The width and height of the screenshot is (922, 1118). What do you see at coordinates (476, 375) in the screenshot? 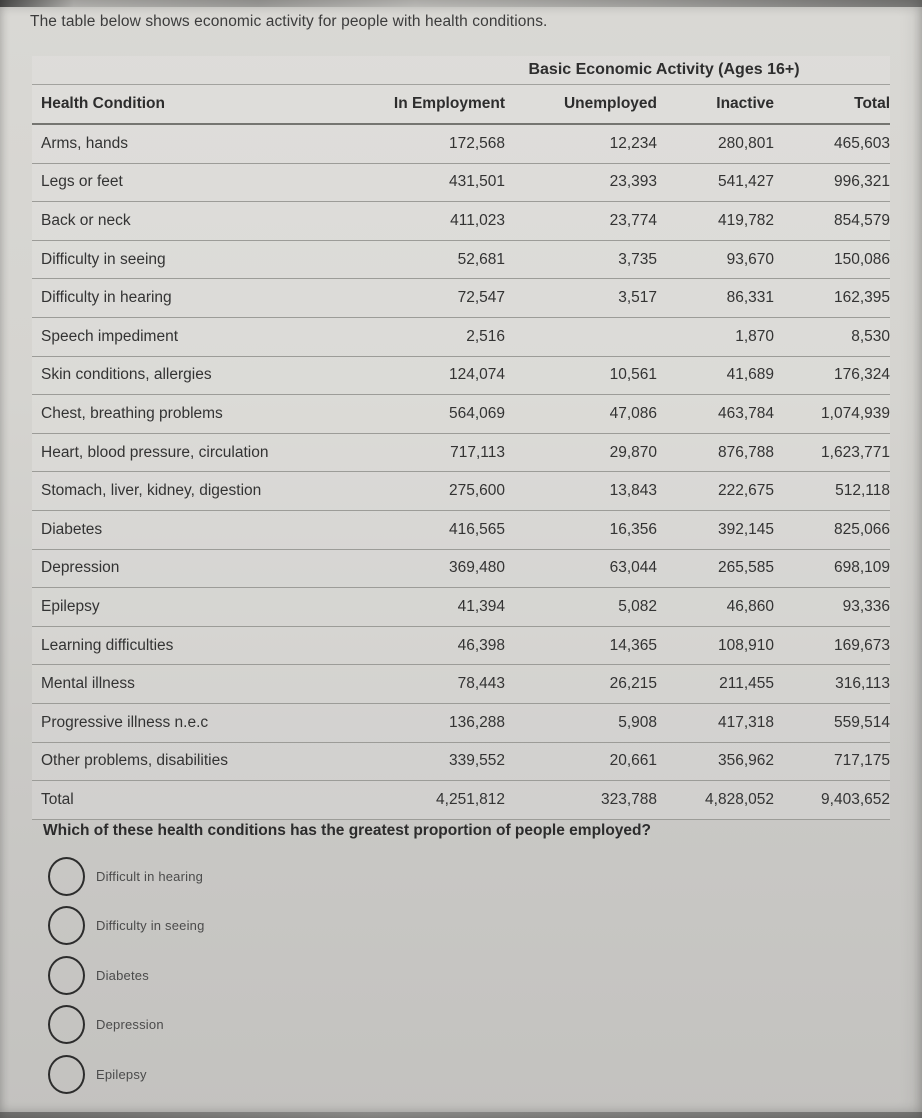
I see `row-in-employment: 124,074` at bounding box center [476, 375].